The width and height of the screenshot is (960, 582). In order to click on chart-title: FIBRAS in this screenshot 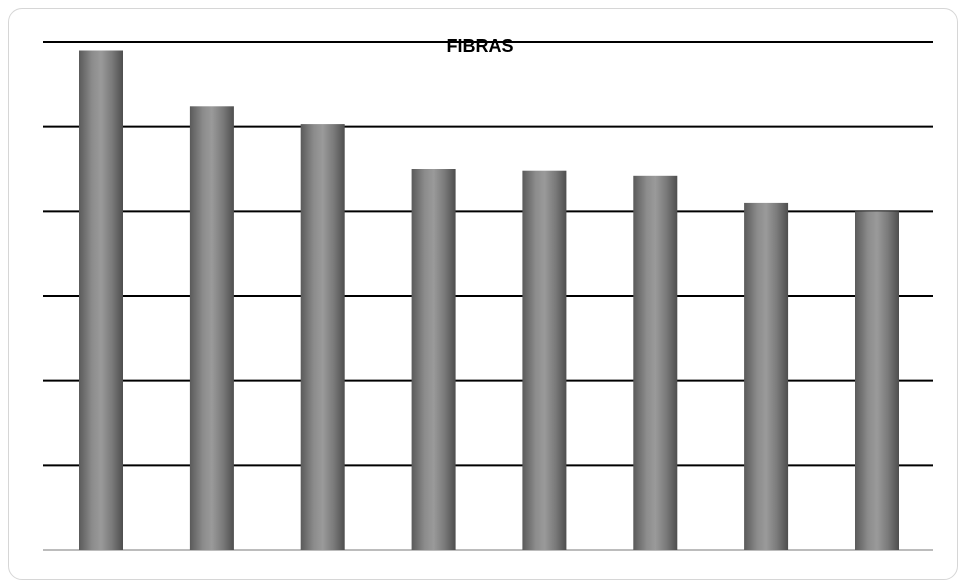, I will do `click(480, 46)`.